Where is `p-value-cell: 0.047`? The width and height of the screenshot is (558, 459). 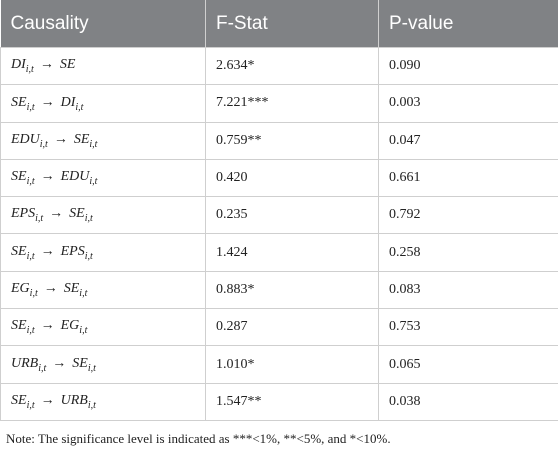
p-value-cell: 0.047 is located at coordinates (468, 140).